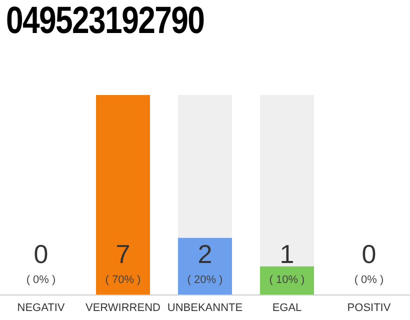 This screenshot has width=410, height=320. Describe the element at coordinates (205, 280) in the screenshot. I see `annotation: ( 20% )` at that location.